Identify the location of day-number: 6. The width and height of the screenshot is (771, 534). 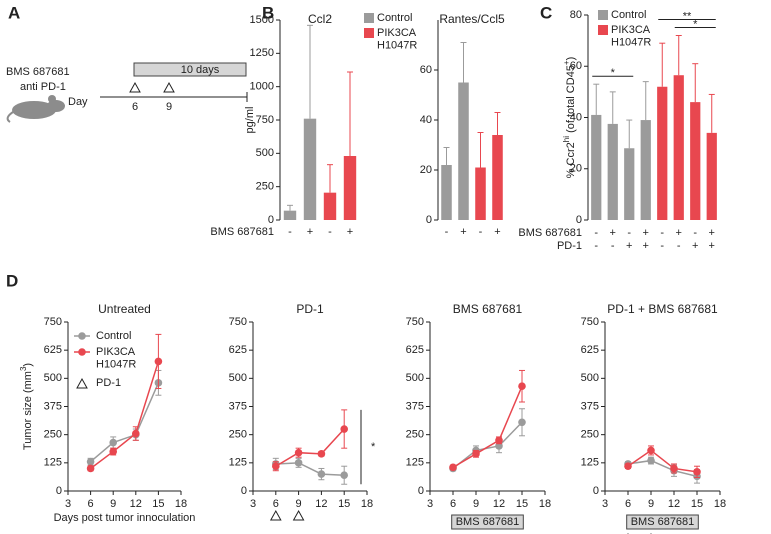
(135, 107).